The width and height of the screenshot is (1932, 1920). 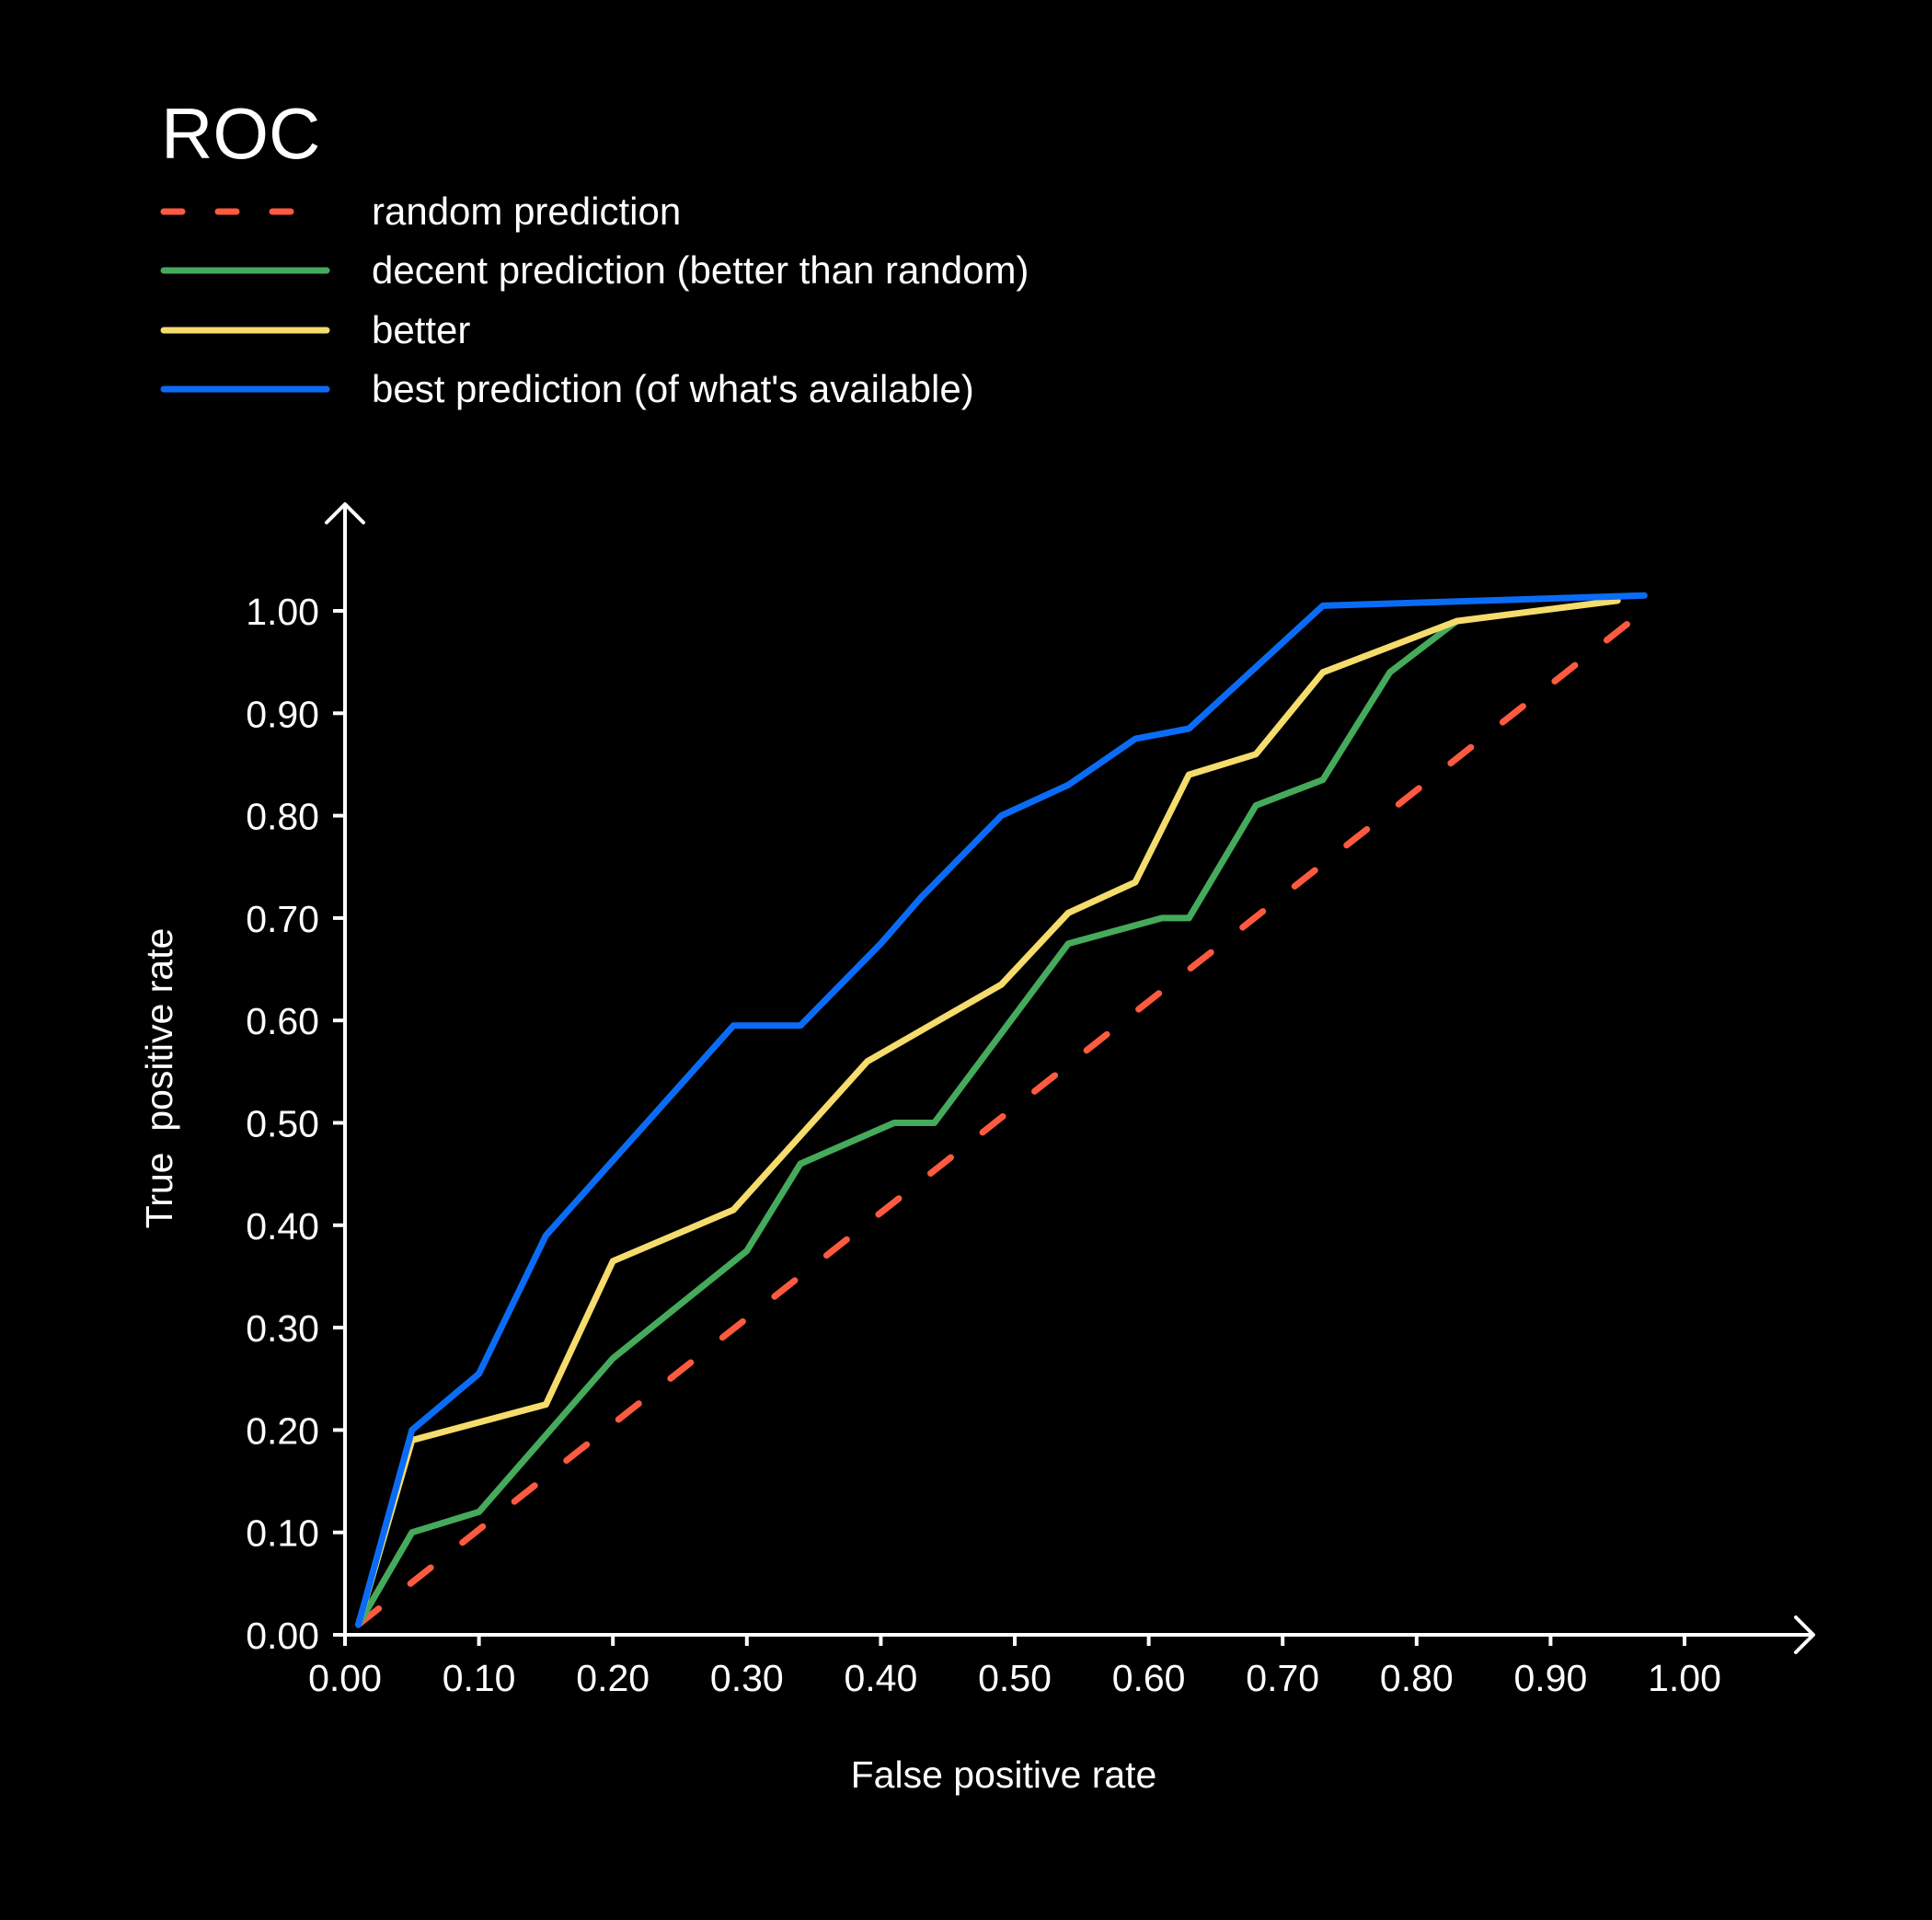 What do you see at coordinates (1004, 1774) in the screenshot?
I see `x-axis-label: False positive rate` at bounding box center [1004, 1774].